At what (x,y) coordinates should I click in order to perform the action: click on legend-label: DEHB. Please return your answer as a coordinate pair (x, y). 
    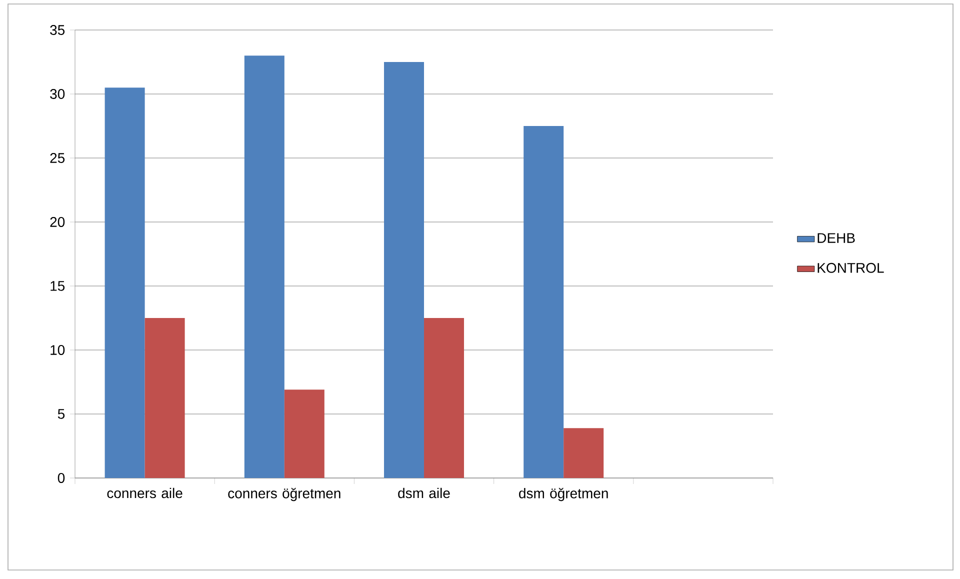
    Looking at the image, I should click on (836, 238).